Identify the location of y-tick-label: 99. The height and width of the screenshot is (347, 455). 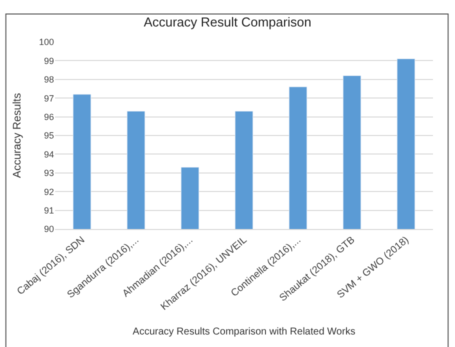
(49, 61).